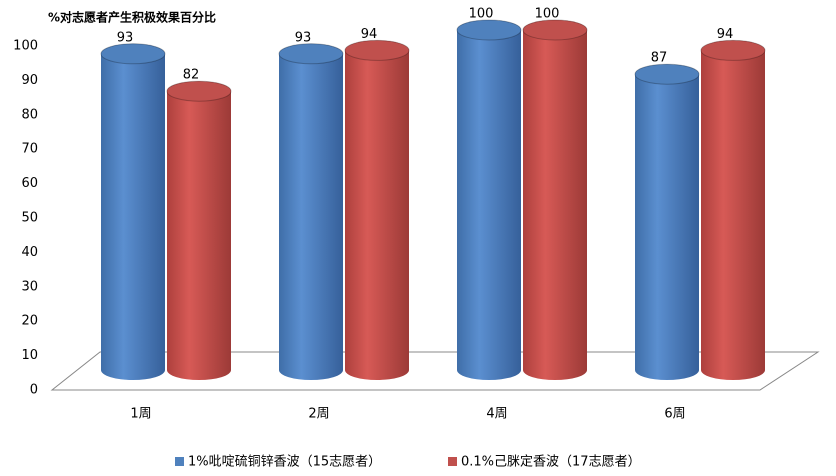 The width and height of the screenshot is (836, 476). I want to click on y-tick-label: 0, so click(34, 390).